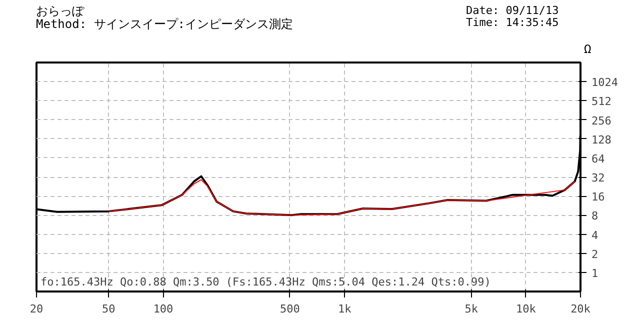 This screenshot has width=636, height=320. Describe the element at coordinates (345, 309) in the screenshot. I see `x-tick-label: 1k` at that location.